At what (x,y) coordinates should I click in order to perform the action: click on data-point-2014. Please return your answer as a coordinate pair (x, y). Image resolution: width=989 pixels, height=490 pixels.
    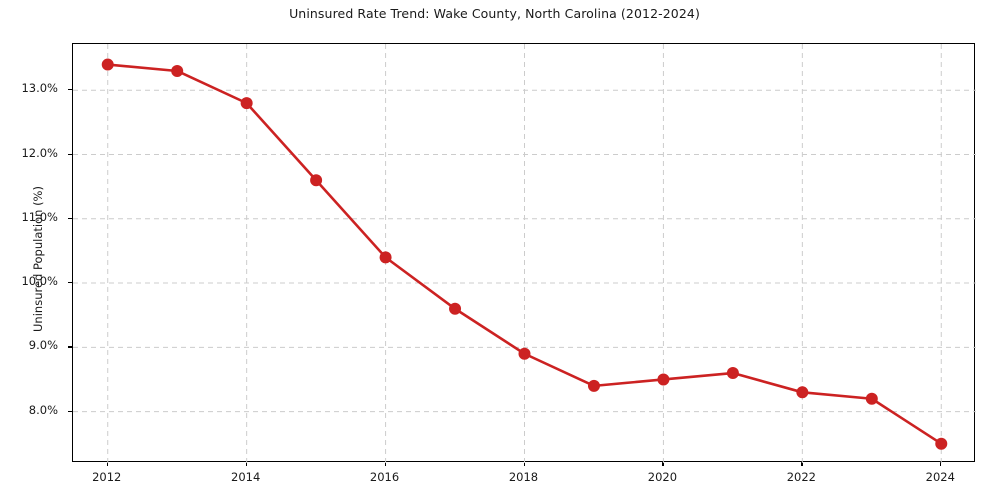
    Looking at the image, I should click on (246, 103).